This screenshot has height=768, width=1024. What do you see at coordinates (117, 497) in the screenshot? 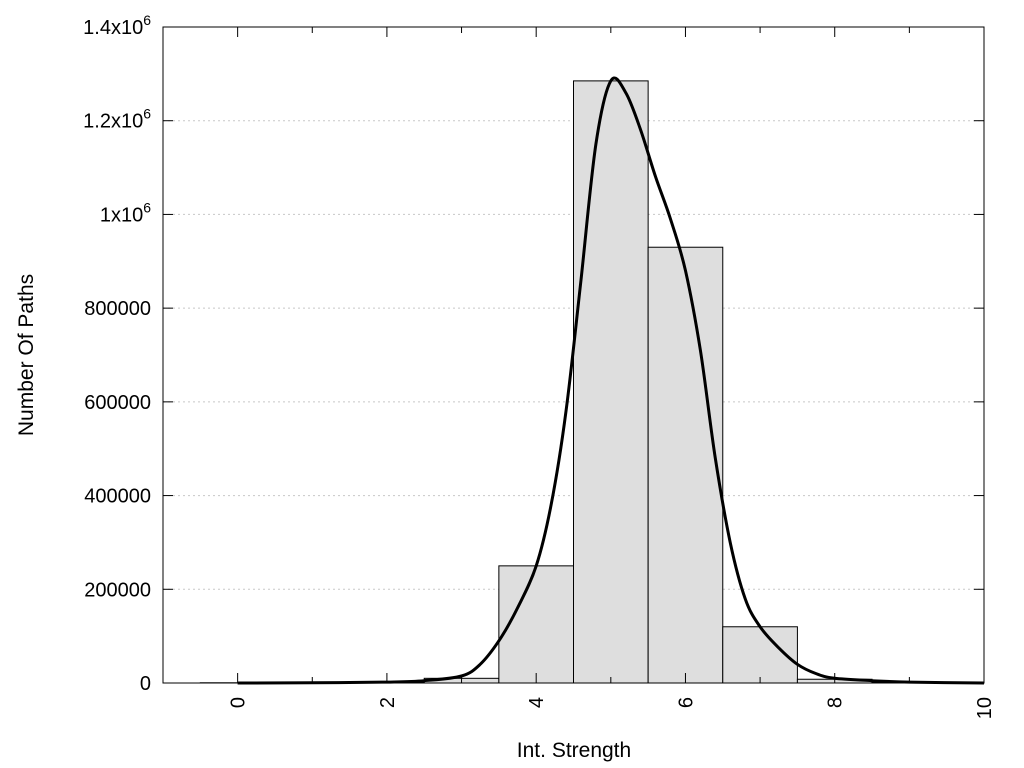
I see `y-tick-label: 400000` at bounding box center [117, 497].